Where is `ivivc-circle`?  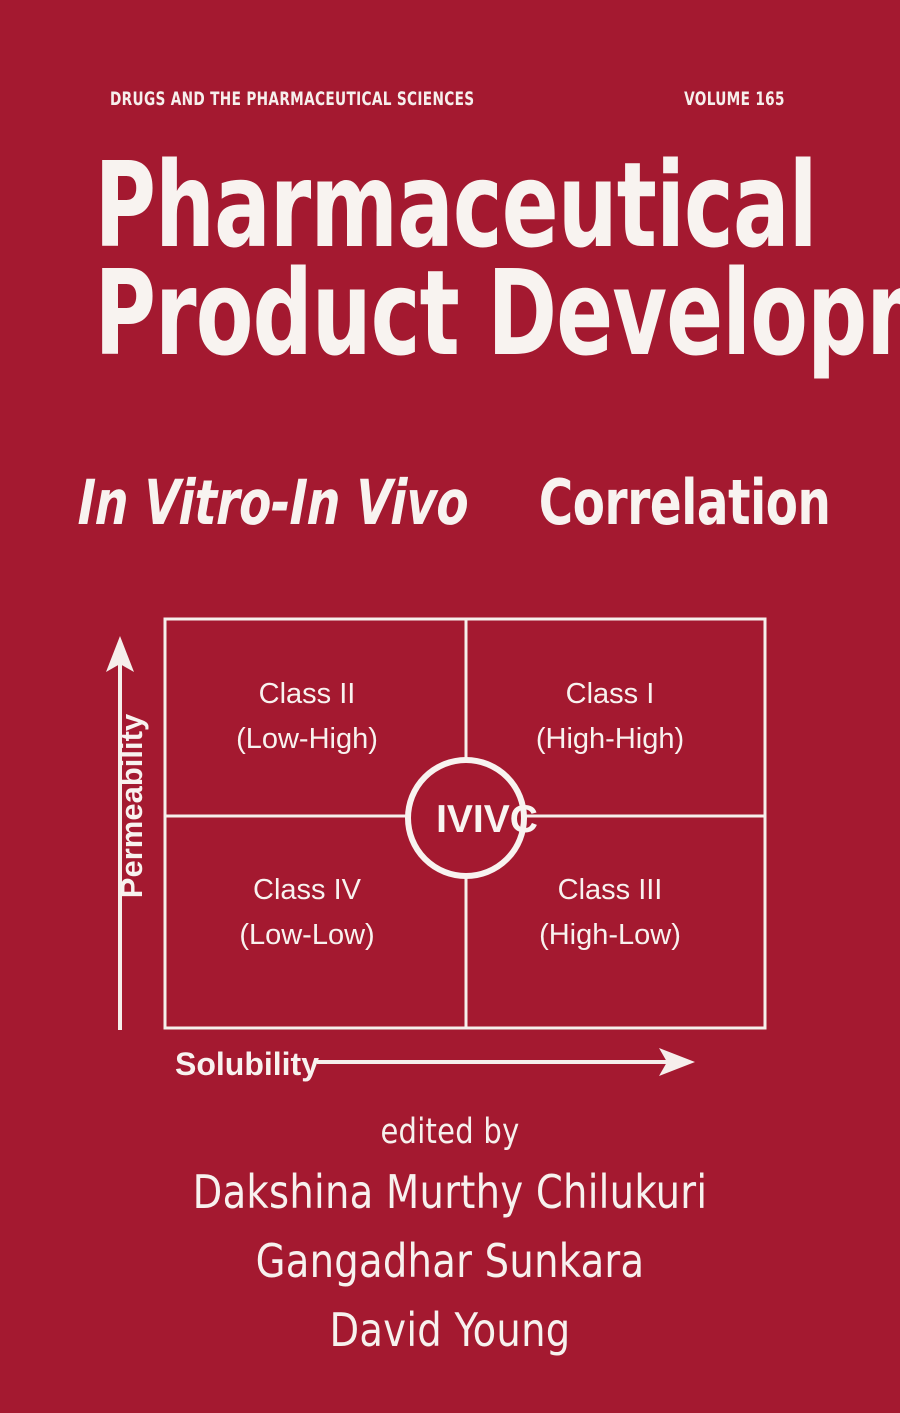 ivivc-circle is located at coordinates (466, 818).